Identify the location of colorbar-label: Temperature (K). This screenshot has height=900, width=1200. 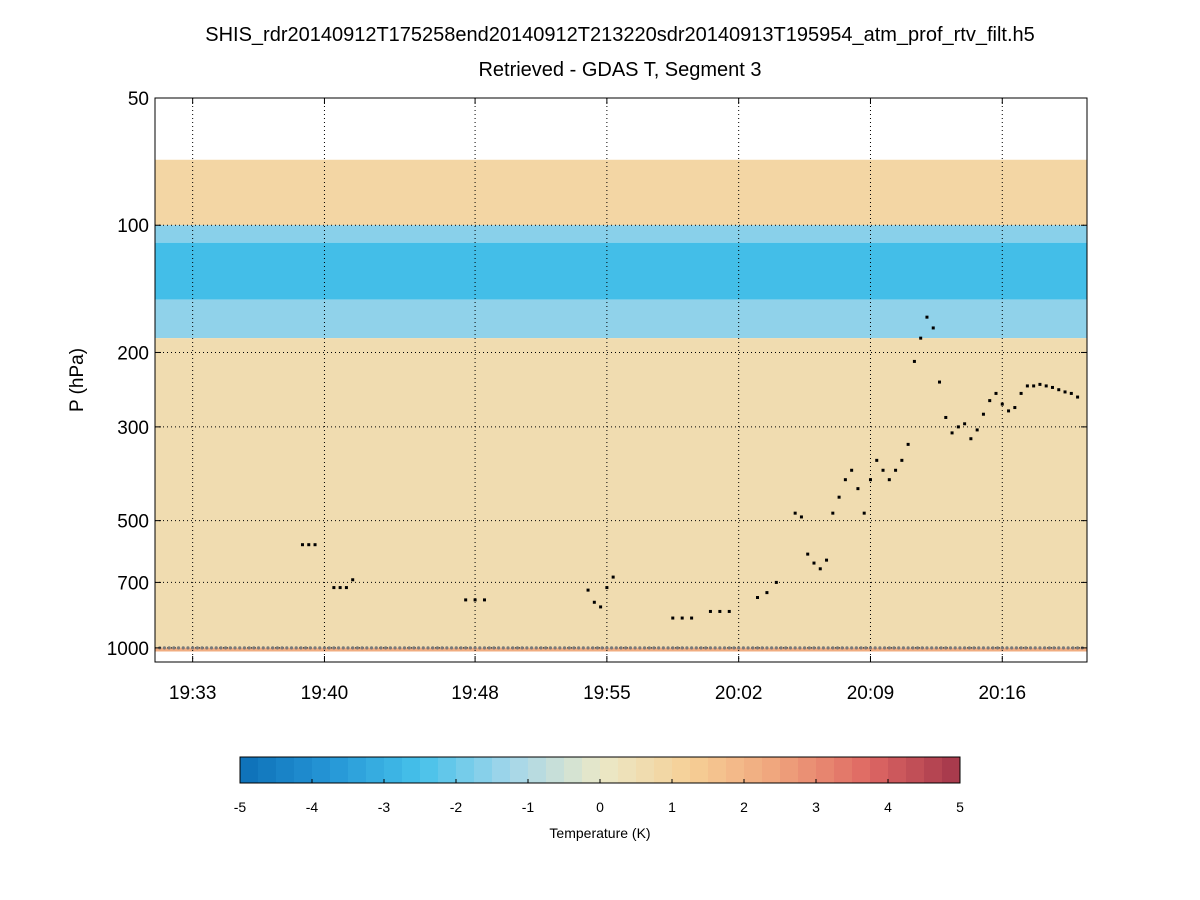
(599, 833).